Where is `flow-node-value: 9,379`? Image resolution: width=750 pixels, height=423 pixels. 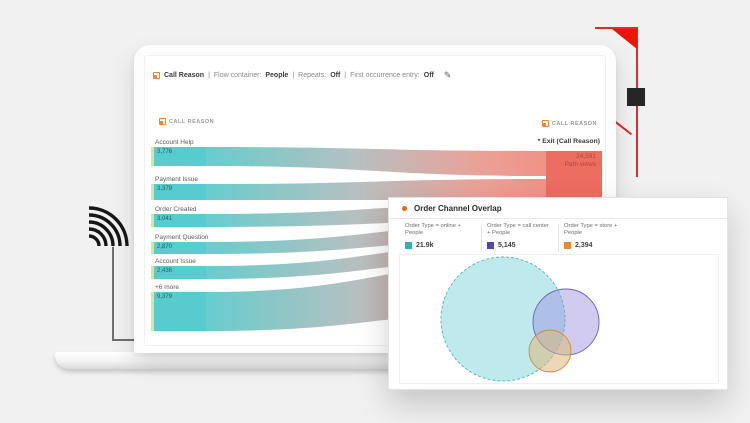
flow-node-value: 9,379 is located at coordinates (165, 297).